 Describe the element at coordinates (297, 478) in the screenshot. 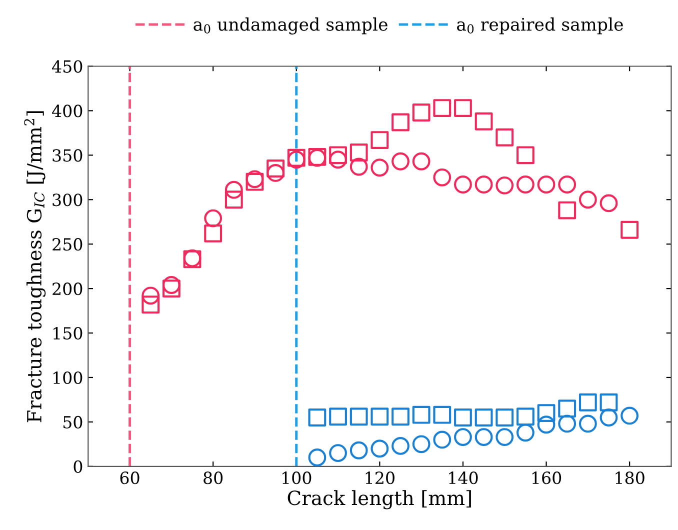

I see `x-tick-label: 100` at that location.